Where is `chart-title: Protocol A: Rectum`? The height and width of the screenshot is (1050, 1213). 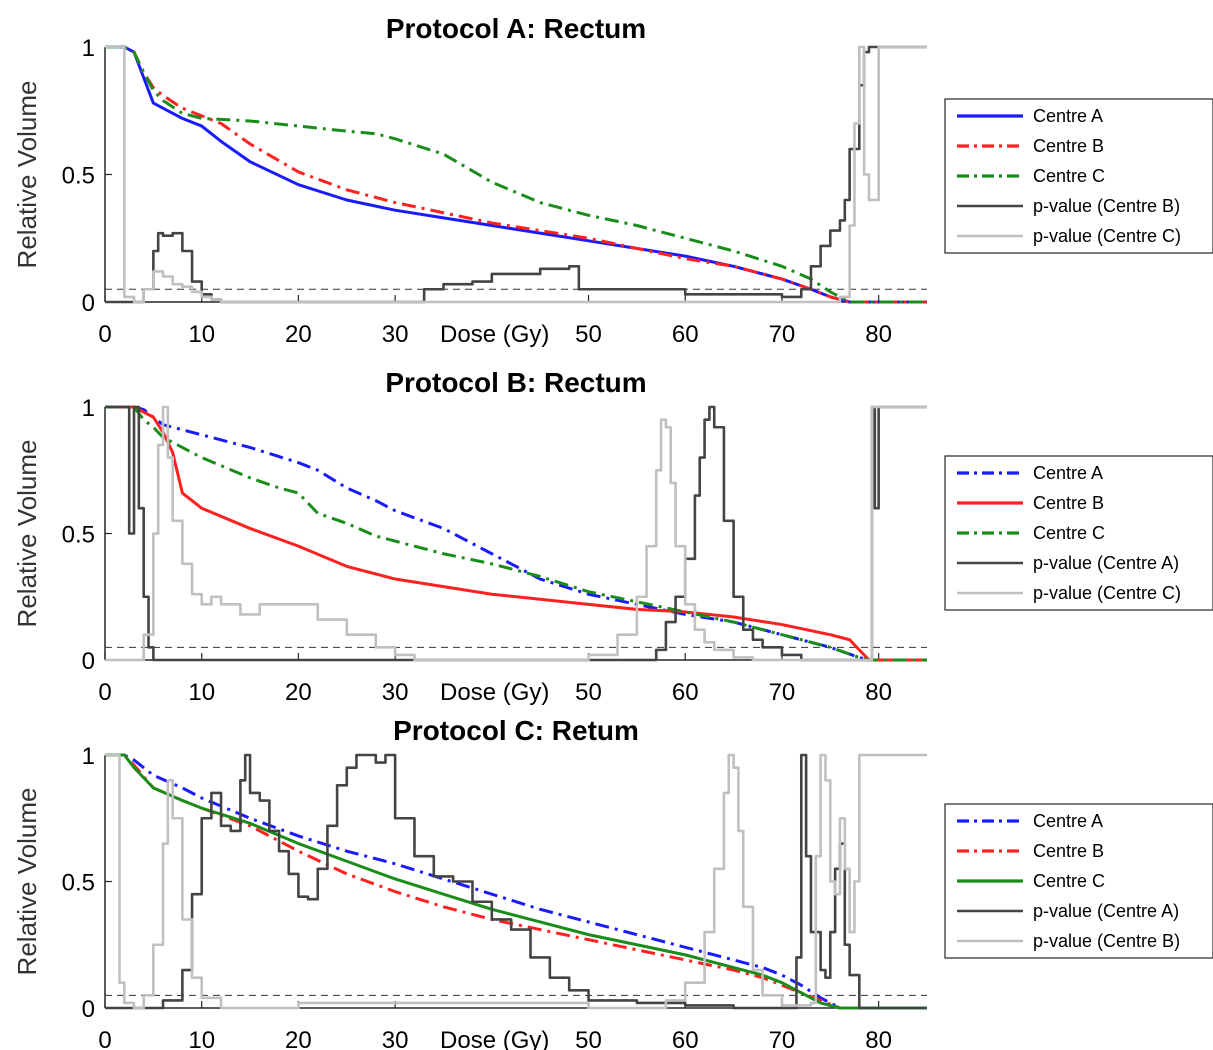
chart-title: Protocol A: Rectum is located at coordinates (516, 28).